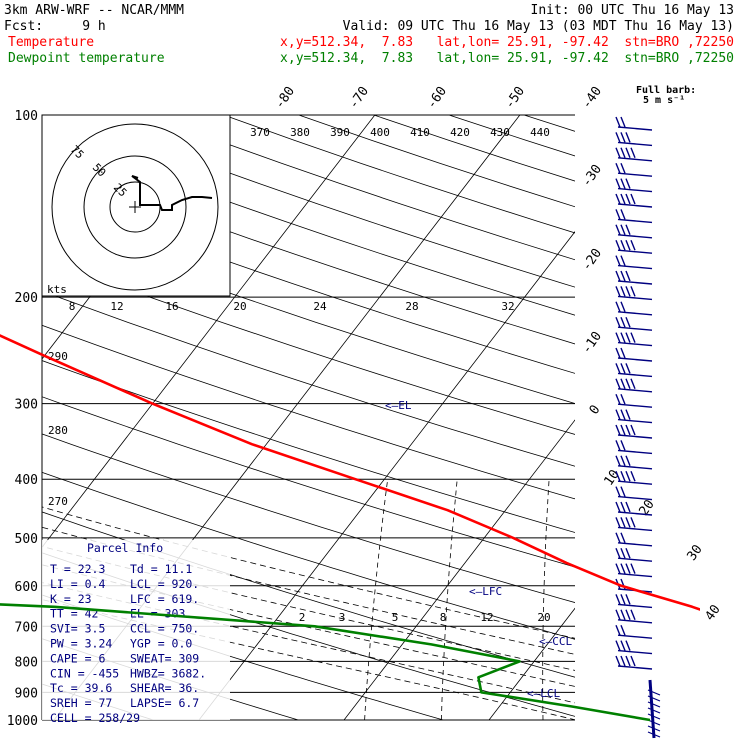 This screenshot has width=740, height=740. What do you see at coordinates (595, 409) in the screenshot?
I see `isotherm-label-right: 0` at bounding box center [595, 409].